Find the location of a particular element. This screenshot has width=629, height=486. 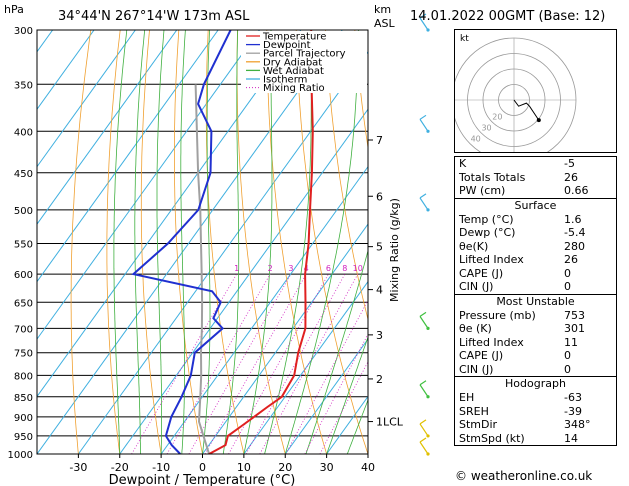

pressure-tick-label: 650 is located at coordinates (23, 303).